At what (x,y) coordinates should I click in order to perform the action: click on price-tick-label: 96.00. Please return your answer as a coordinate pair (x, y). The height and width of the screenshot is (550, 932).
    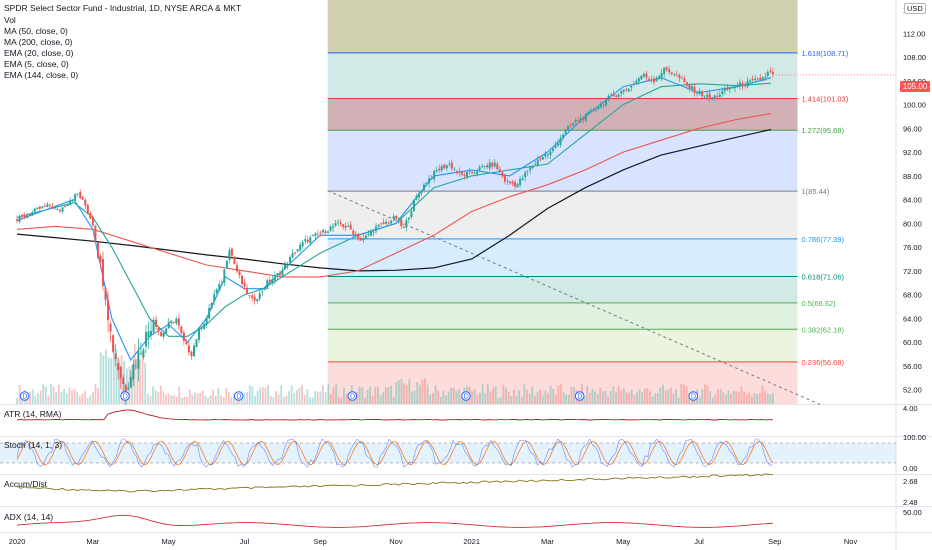
    Looking at the image, I should click on (912, 128).